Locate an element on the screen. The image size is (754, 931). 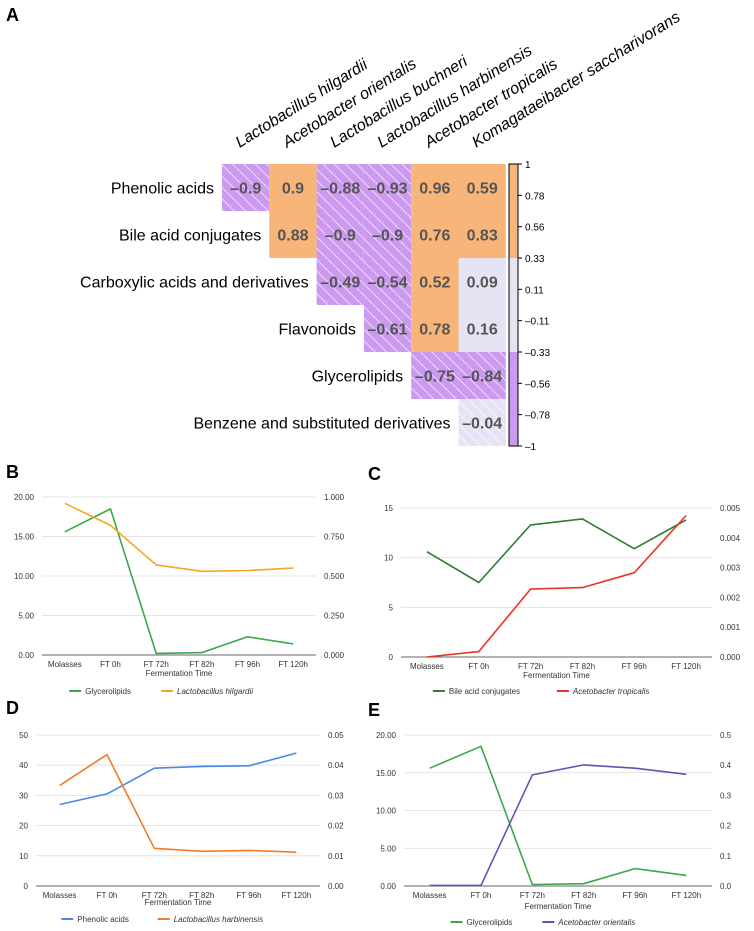
heatmap-cell-value: –0.04 is located at coordinates (482, 424).